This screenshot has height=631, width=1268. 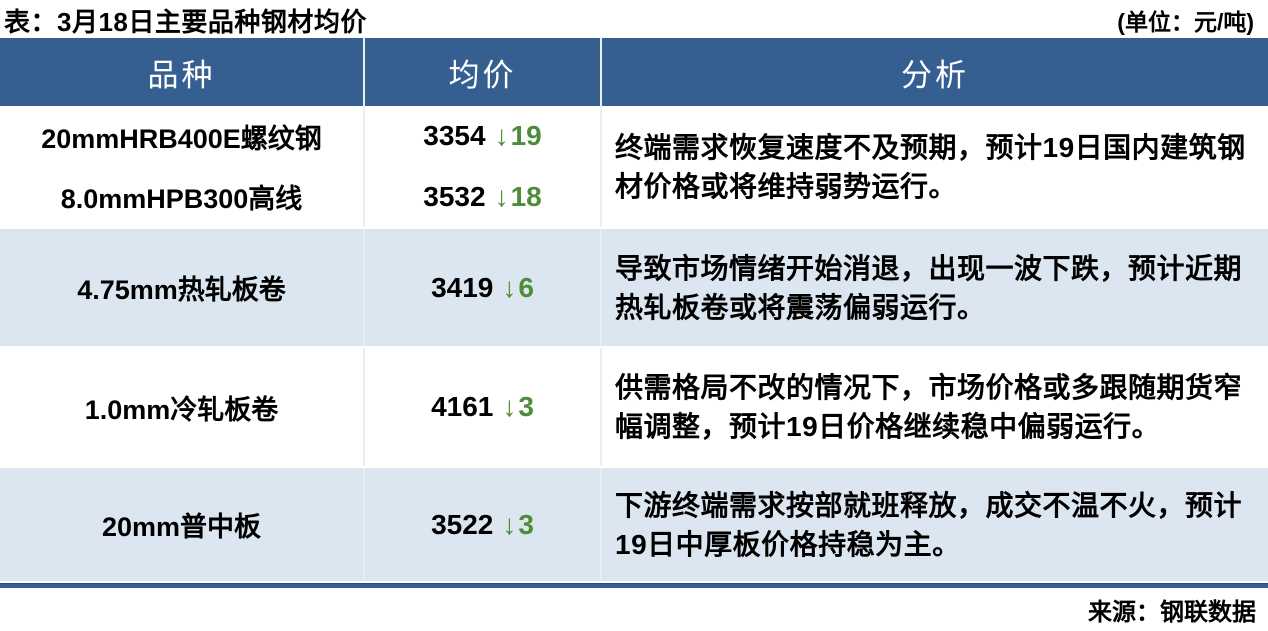 What do you see at coordinates (634, 609) in the screenshot?
I see `footer: 来源：钢联数据` at bounding box center [634, 609].